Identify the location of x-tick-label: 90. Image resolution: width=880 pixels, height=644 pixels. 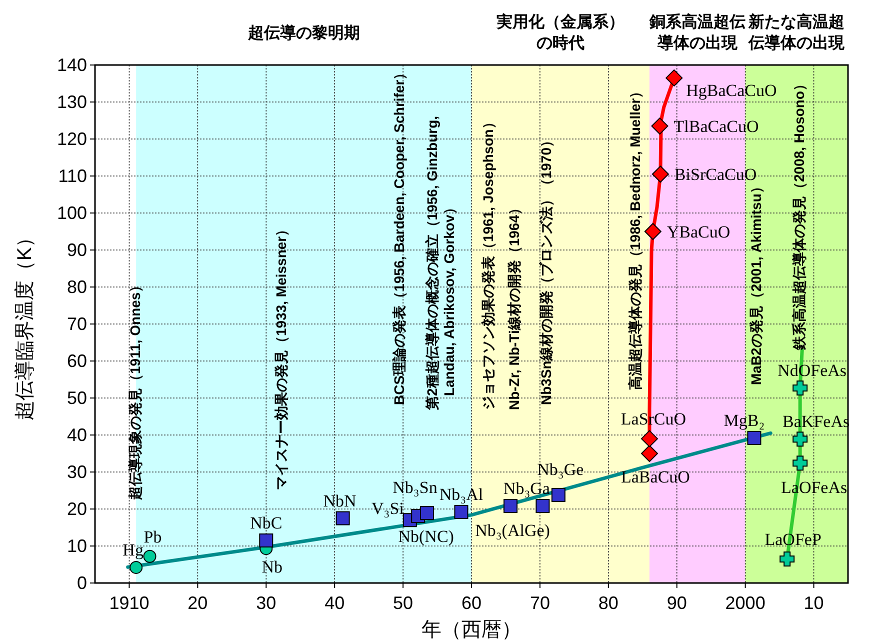
(676, 603).